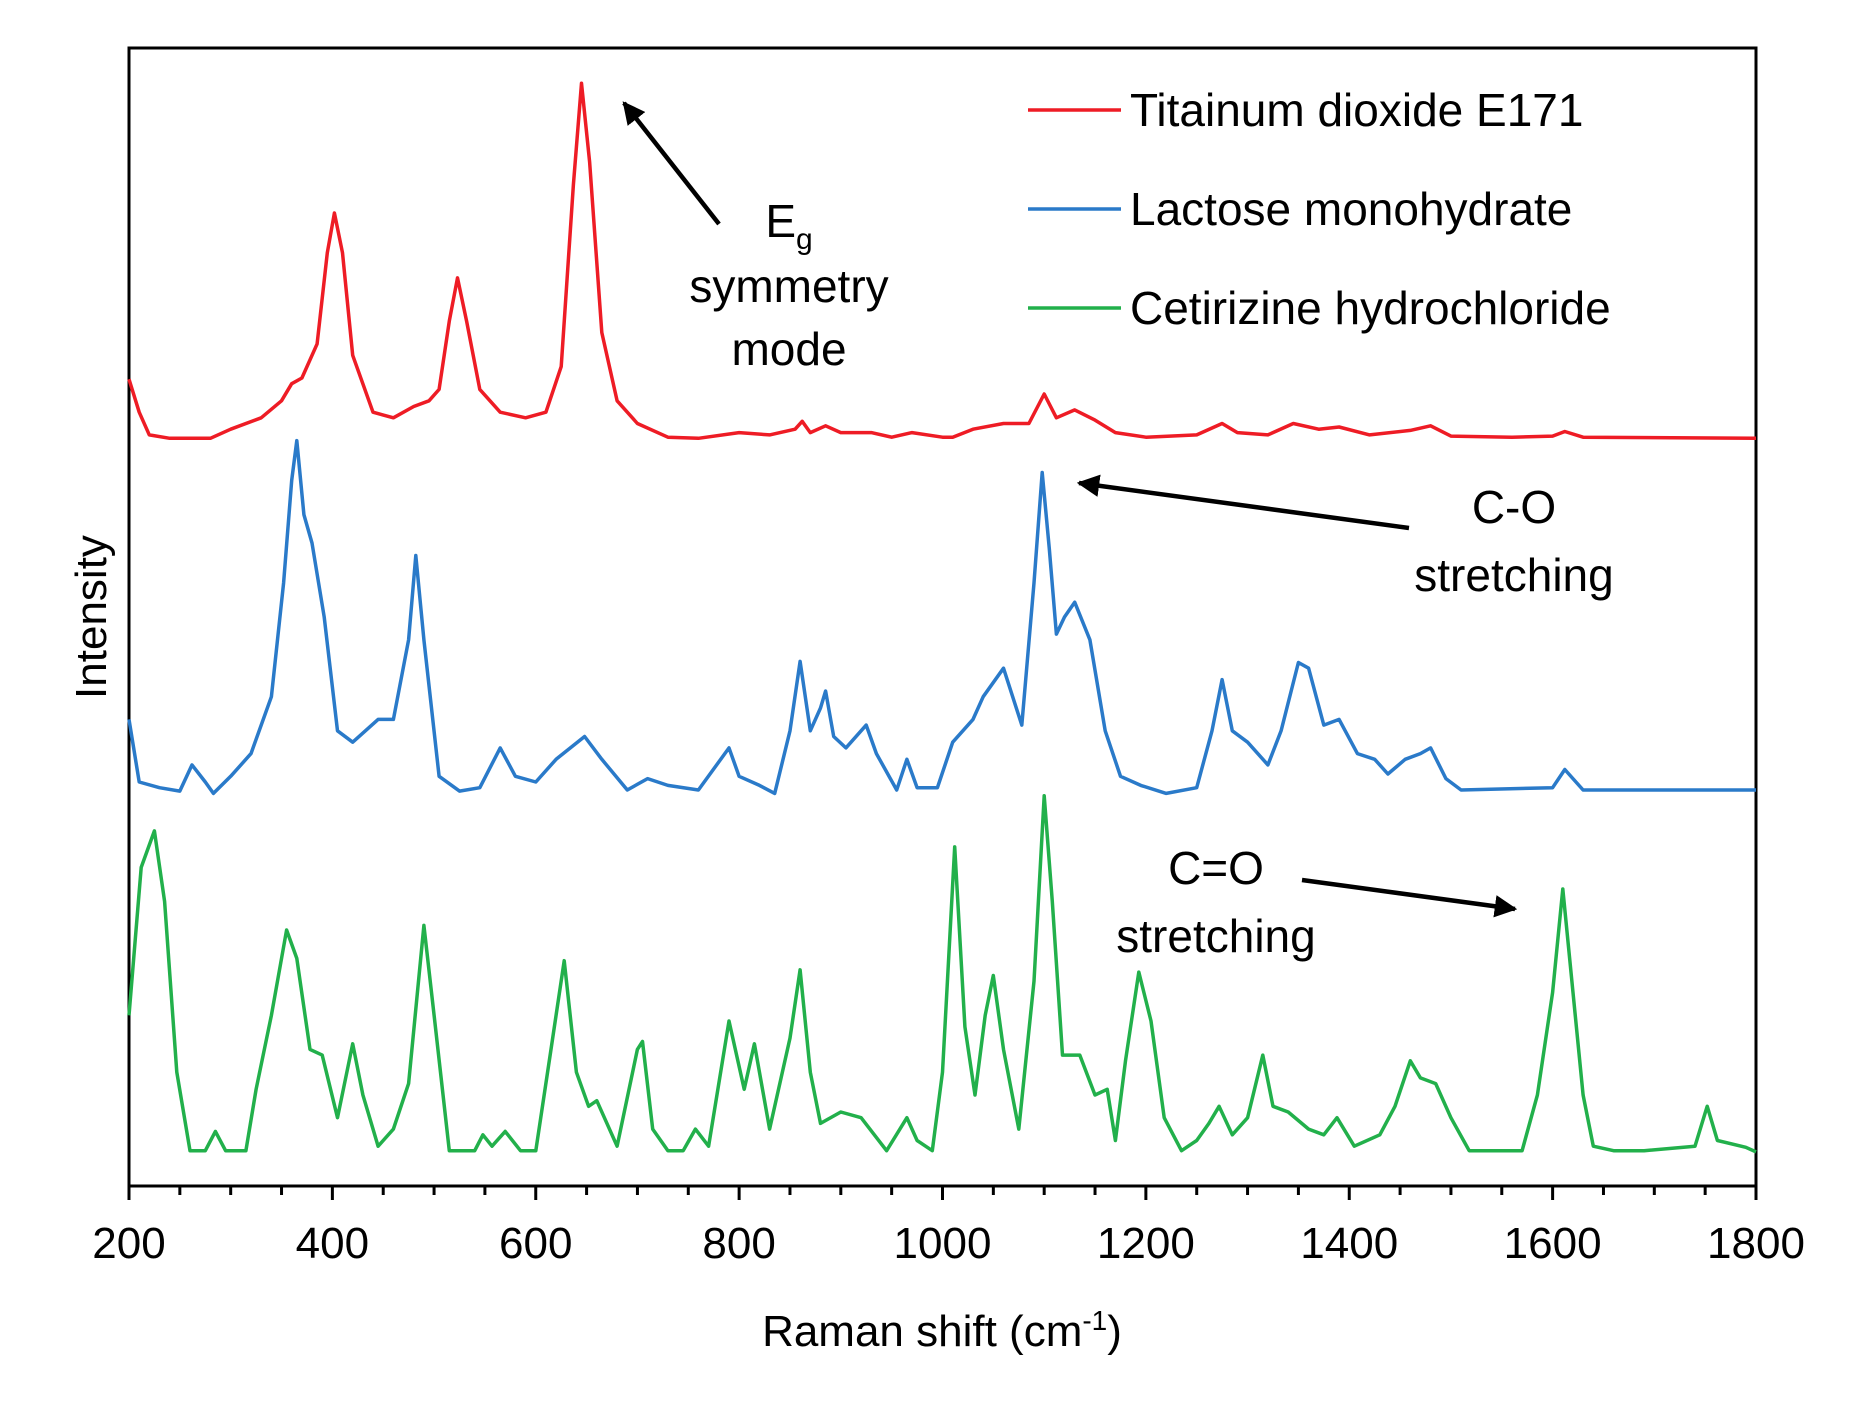 The image size is (1860, 1418). I want to click on x-tick-label: 400, so click(332, 1243).